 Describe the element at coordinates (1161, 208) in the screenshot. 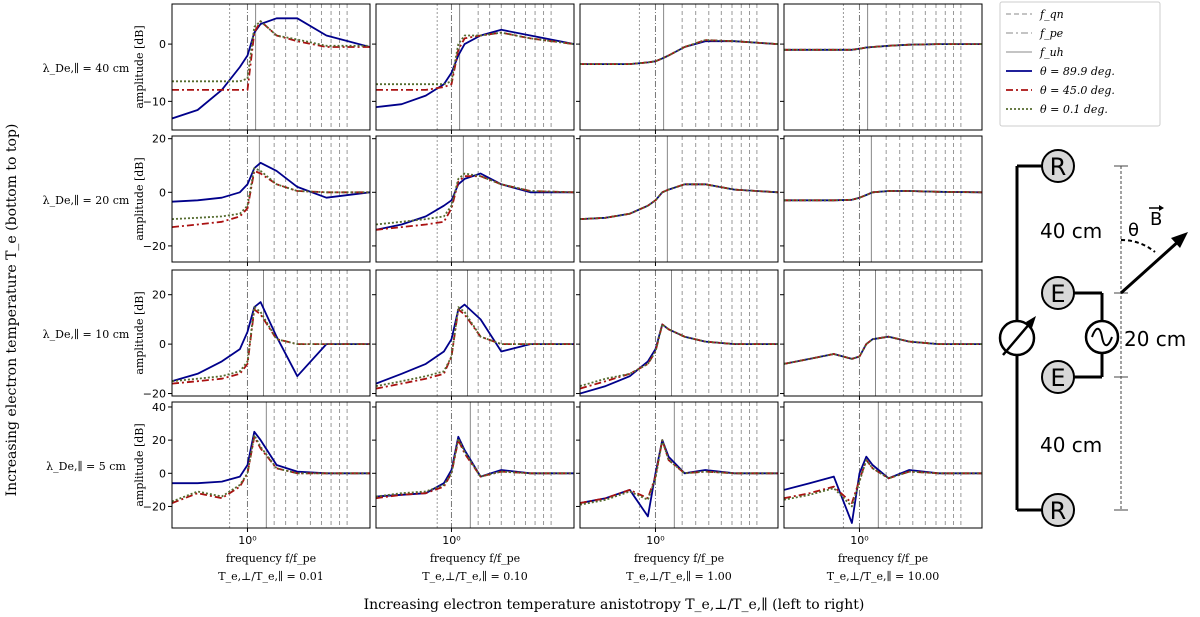

I see `b-field-vector-tip` at that location.